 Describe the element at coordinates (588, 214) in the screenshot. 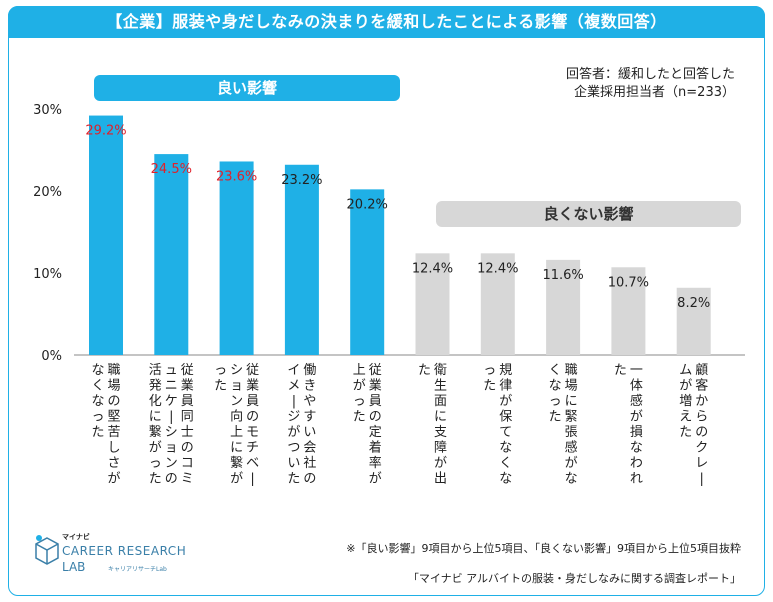

I see `bad-impact-label: 良くない影響` at that location.